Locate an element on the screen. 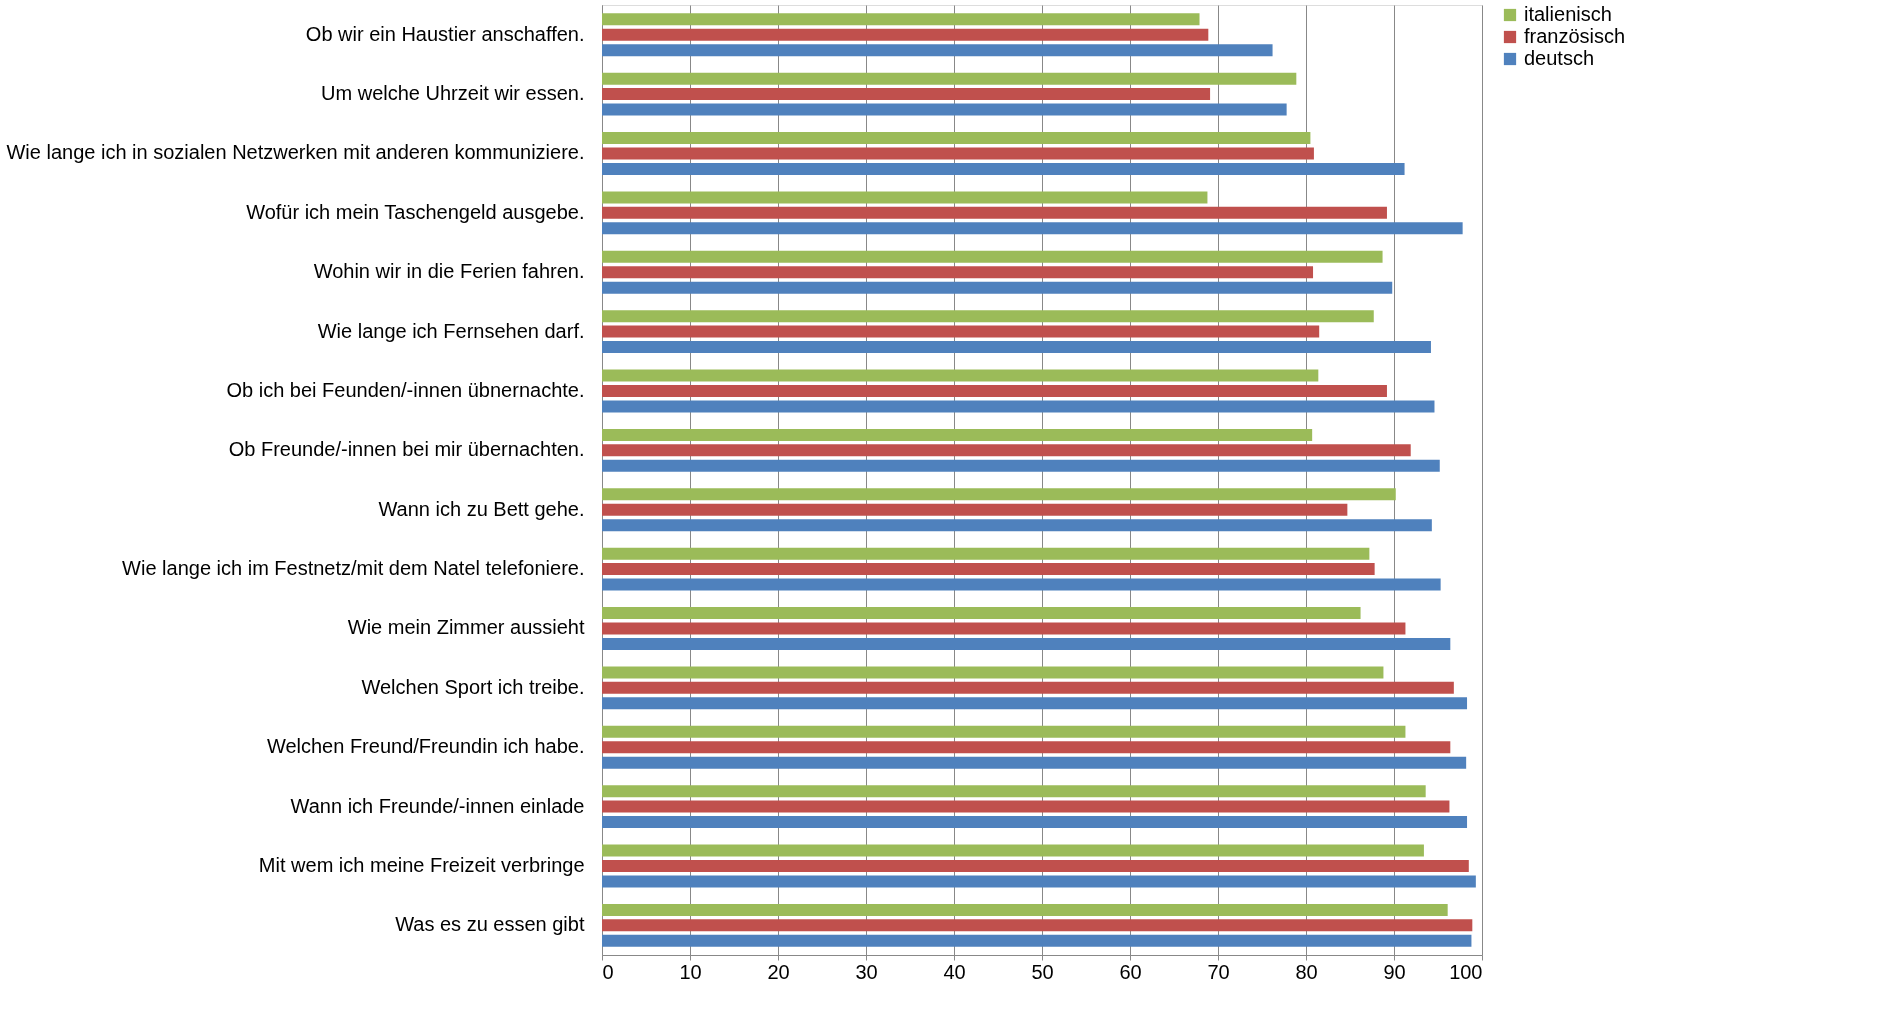 The image size is (1896, 1014). x-tick-label: 70 is located at coordinates (1218, 971).